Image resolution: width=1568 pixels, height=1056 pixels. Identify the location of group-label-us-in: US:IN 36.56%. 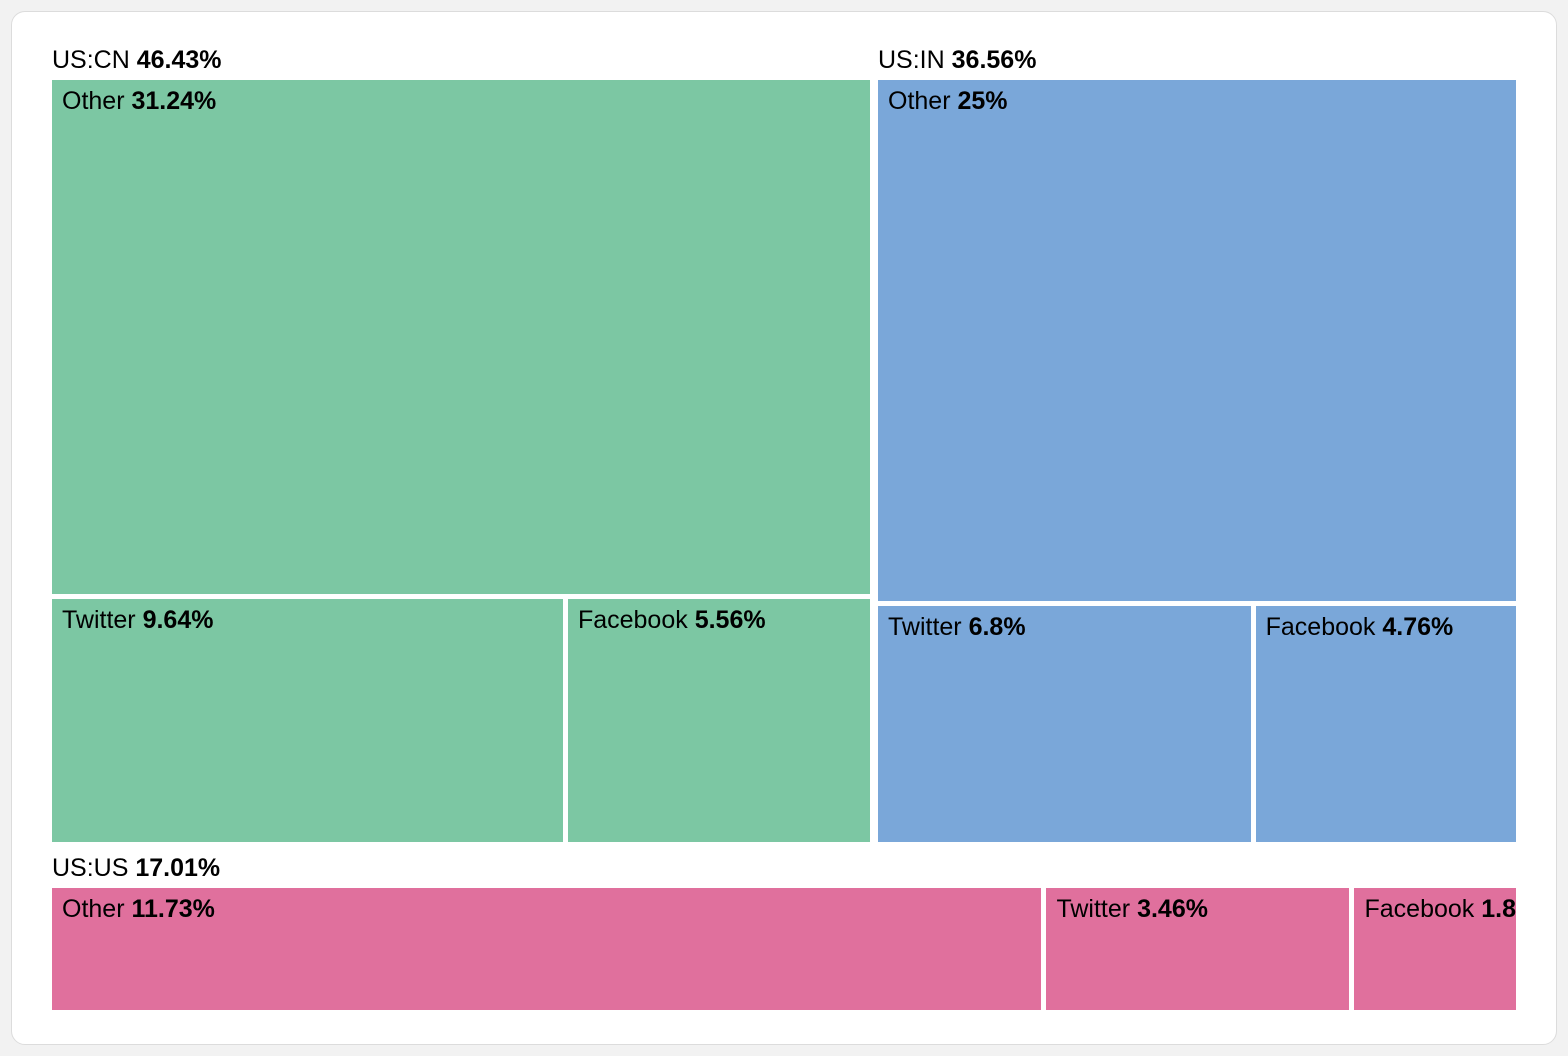
(1197, 62).